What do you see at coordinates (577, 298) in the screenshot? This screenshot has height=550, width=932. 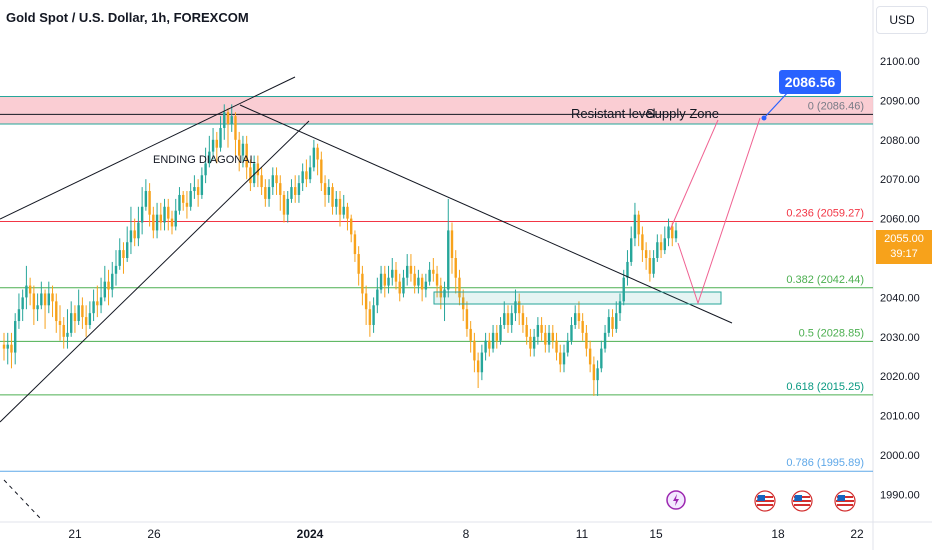 I see `demand-box` at bounding box center [577, 298].